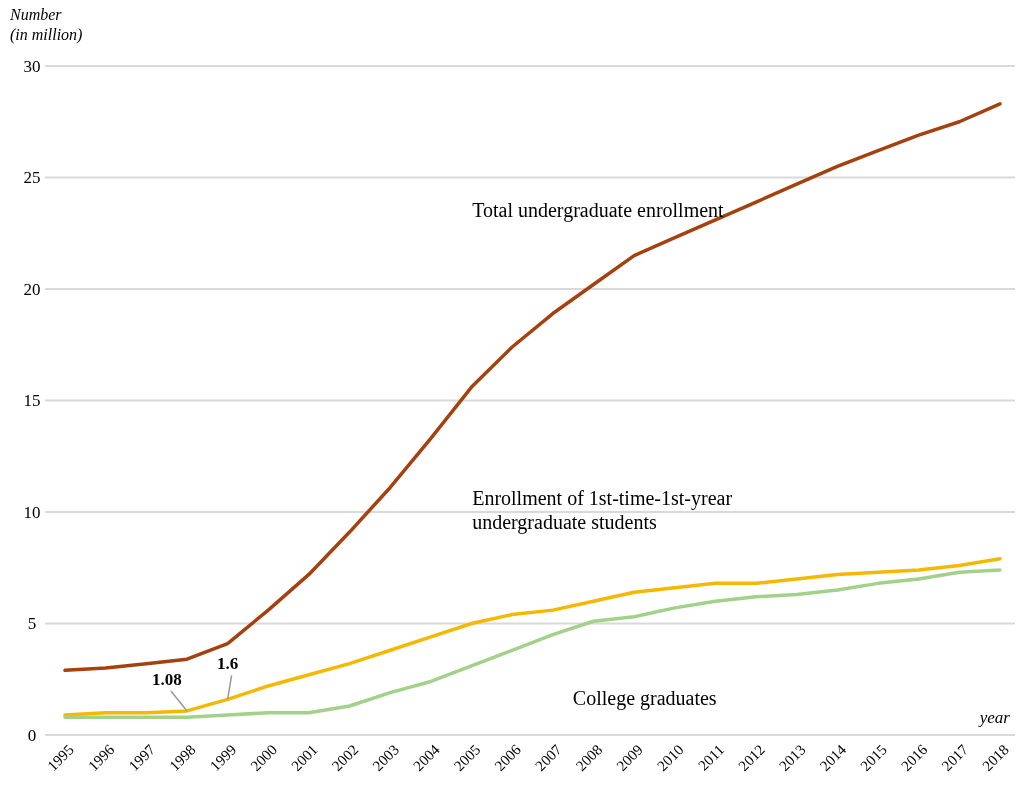 The width and height of the screenshot is (1018, 791). What do you see at coordinates (32, 289) in the screenshot?
I see `y-tick-label: 20` at bounding box center [32, 289].